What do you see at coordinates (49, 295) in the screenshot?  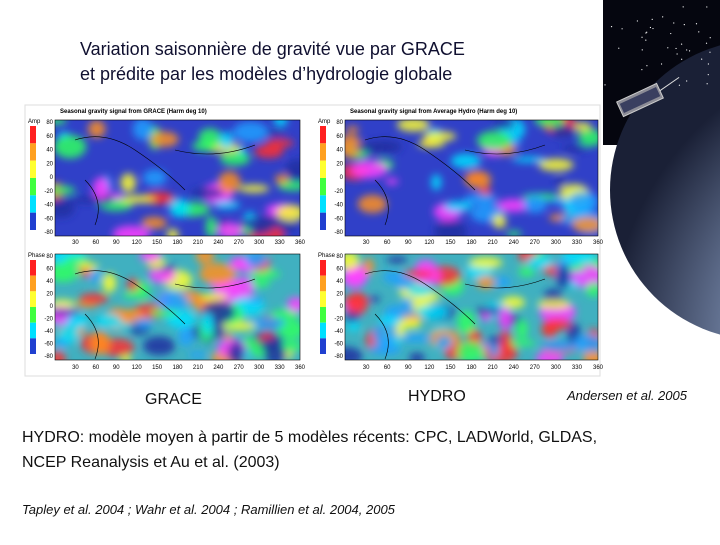 I see `lat-tick: 20` at bounding box center [49, 295].